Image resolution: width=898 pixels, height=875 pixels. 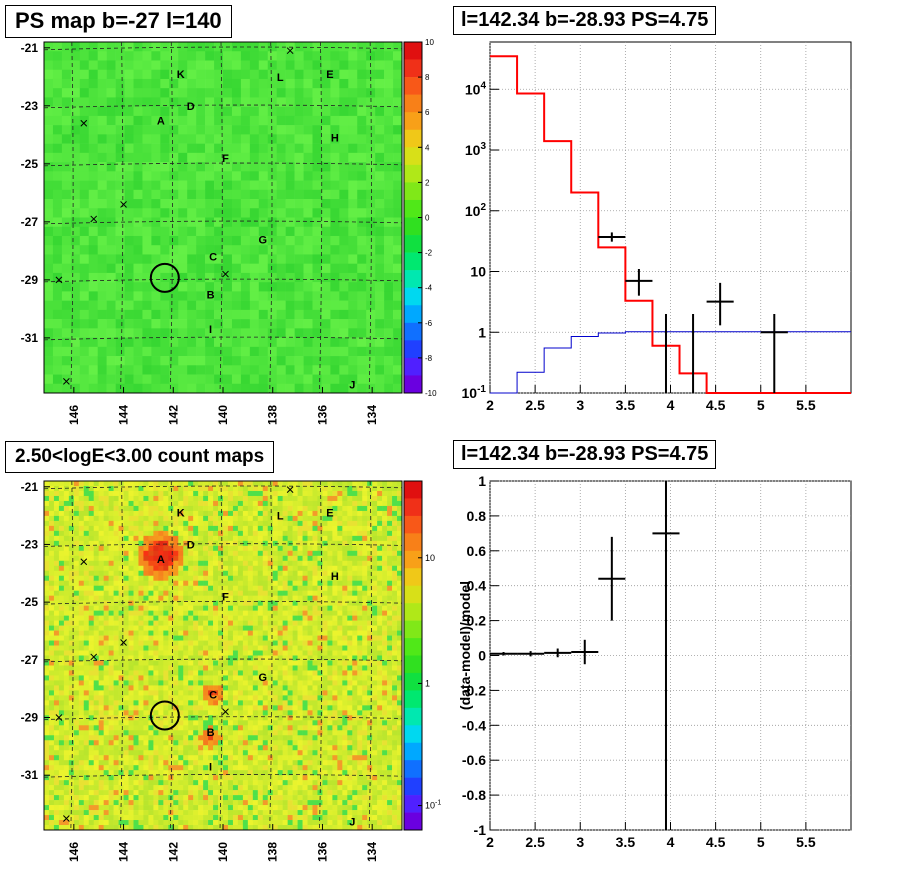 What do you see at coordinates (30, 338) in the screenshot?
I see `y-tick-label: -31` at bounding box center [30, 338].